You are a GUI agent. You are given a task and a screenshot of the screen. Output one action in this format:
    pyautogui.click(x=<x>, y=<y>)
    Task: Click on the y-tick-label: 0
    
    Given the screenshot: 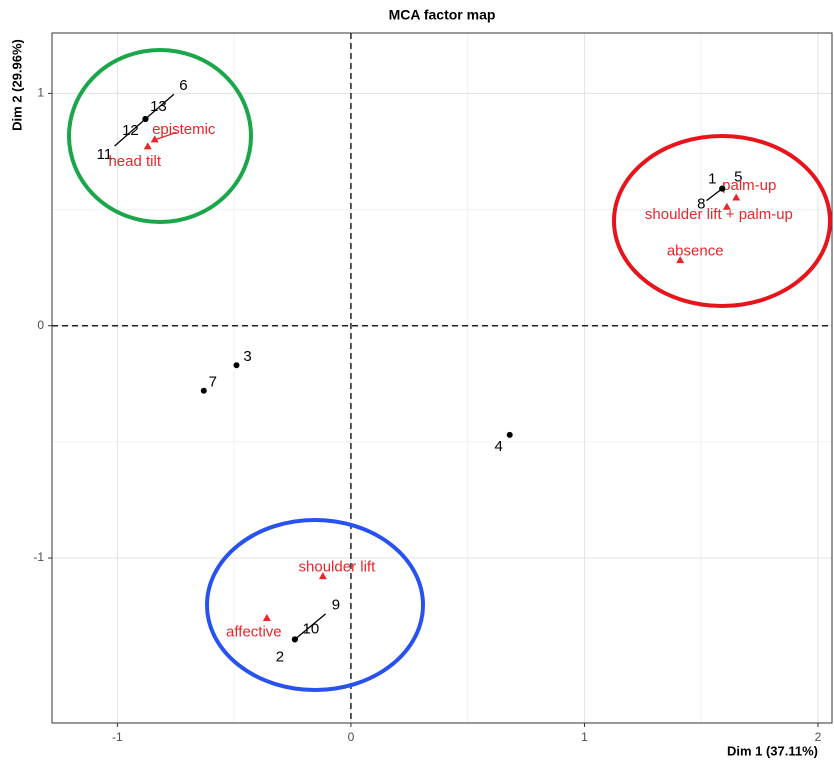 What is the action you would take?
    pyautogui.click(x=40, y=325)
    